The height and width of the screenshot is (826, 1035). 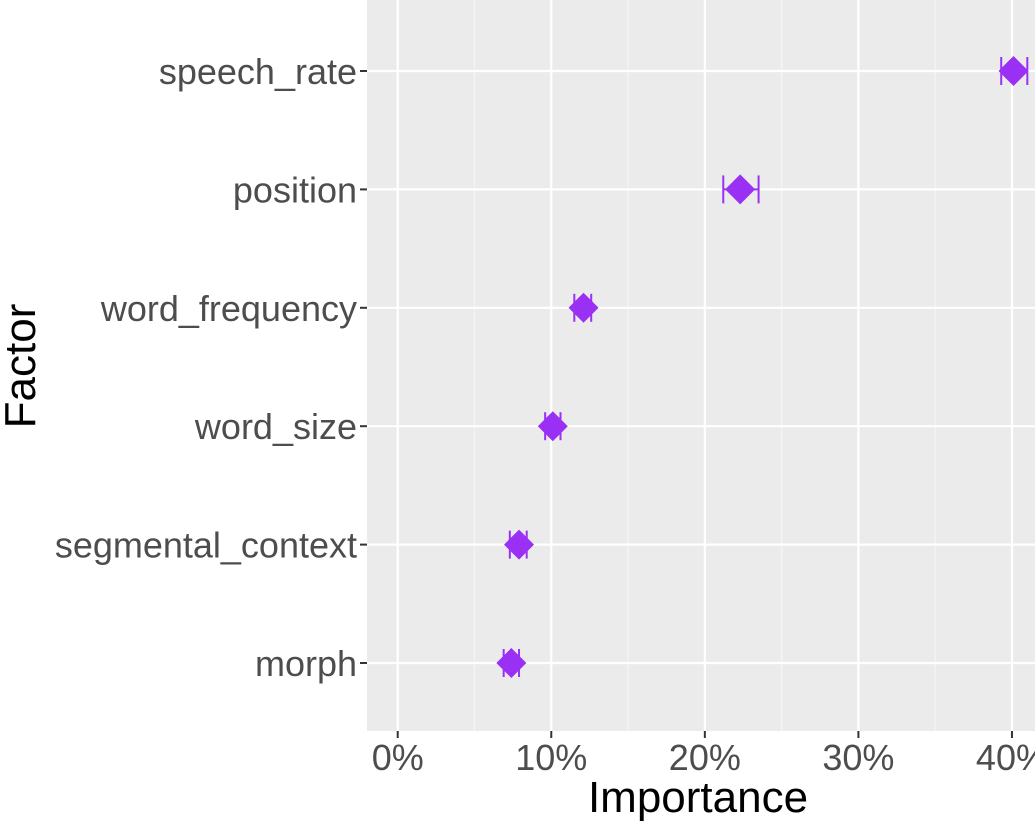 What do you see at coordinates (551, 757) in the screenshot?
I see `x-tick-label: 10%` at bounding box center [551, 757].